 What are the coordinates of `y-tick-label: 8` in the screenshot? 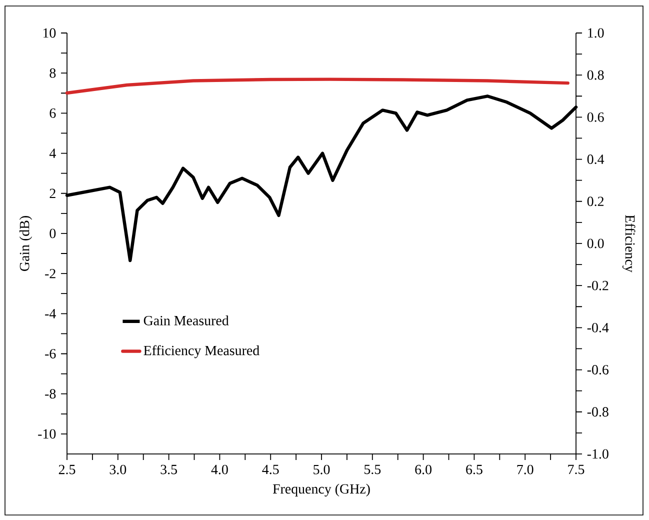 It's located at (53, 73).